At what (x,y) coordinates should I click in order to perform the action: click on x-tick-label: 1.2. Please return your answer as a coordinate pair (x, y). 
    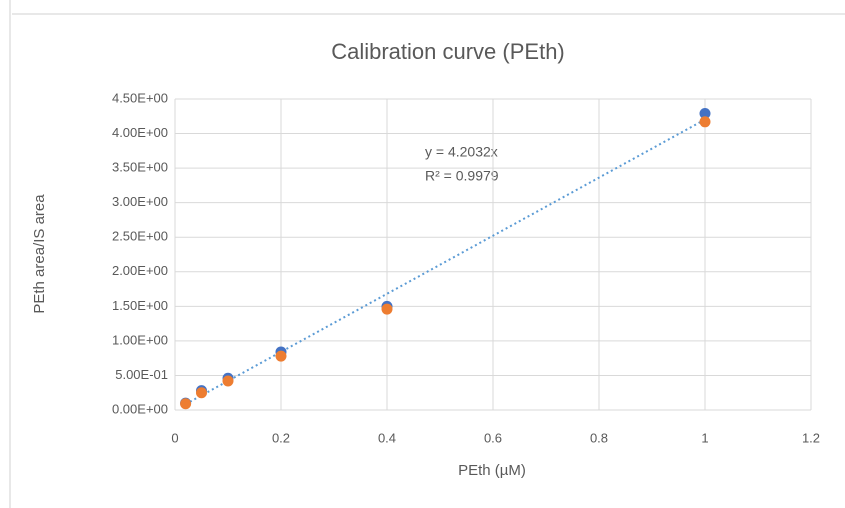
    Looking at the image, I should click on (811, 437).